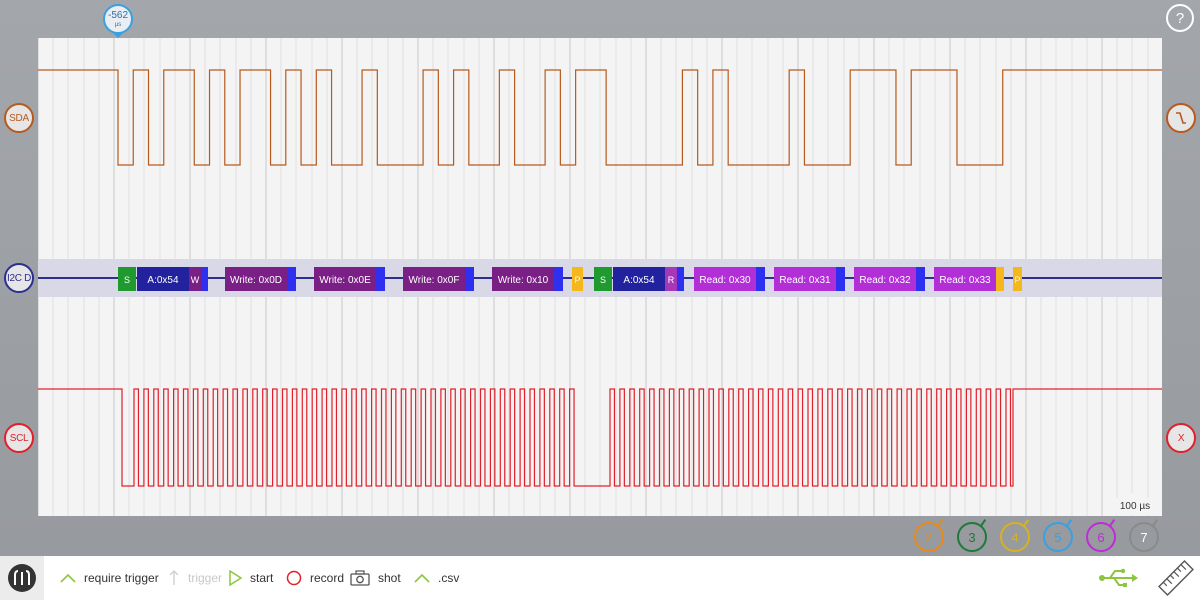  Describe the element at coordinates (19, 118) in the screenshot. I see `channel-badge-sda: SDA` at that location.